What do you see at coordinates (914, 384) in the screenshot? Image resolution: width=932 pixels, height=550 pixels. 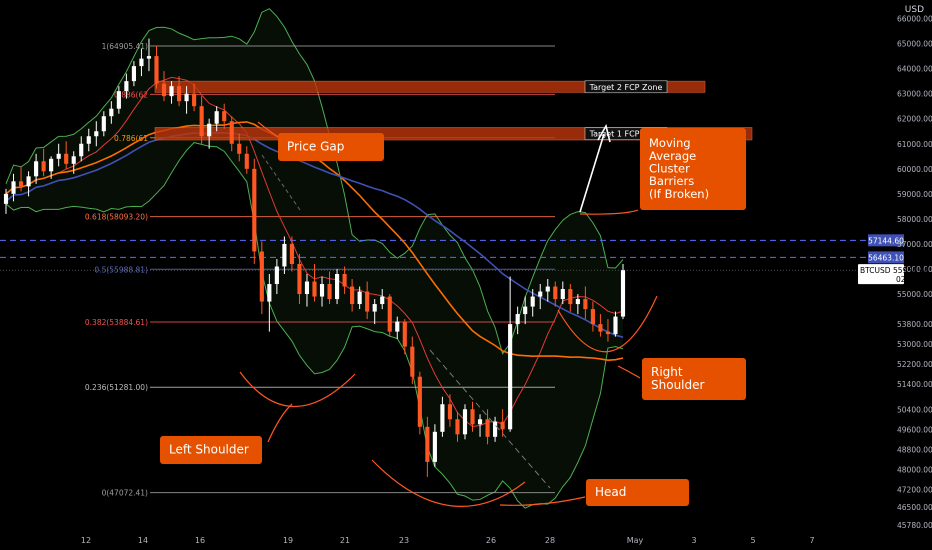 I see `y-tick-label: 51400.00` at bounding box center [914, 384].